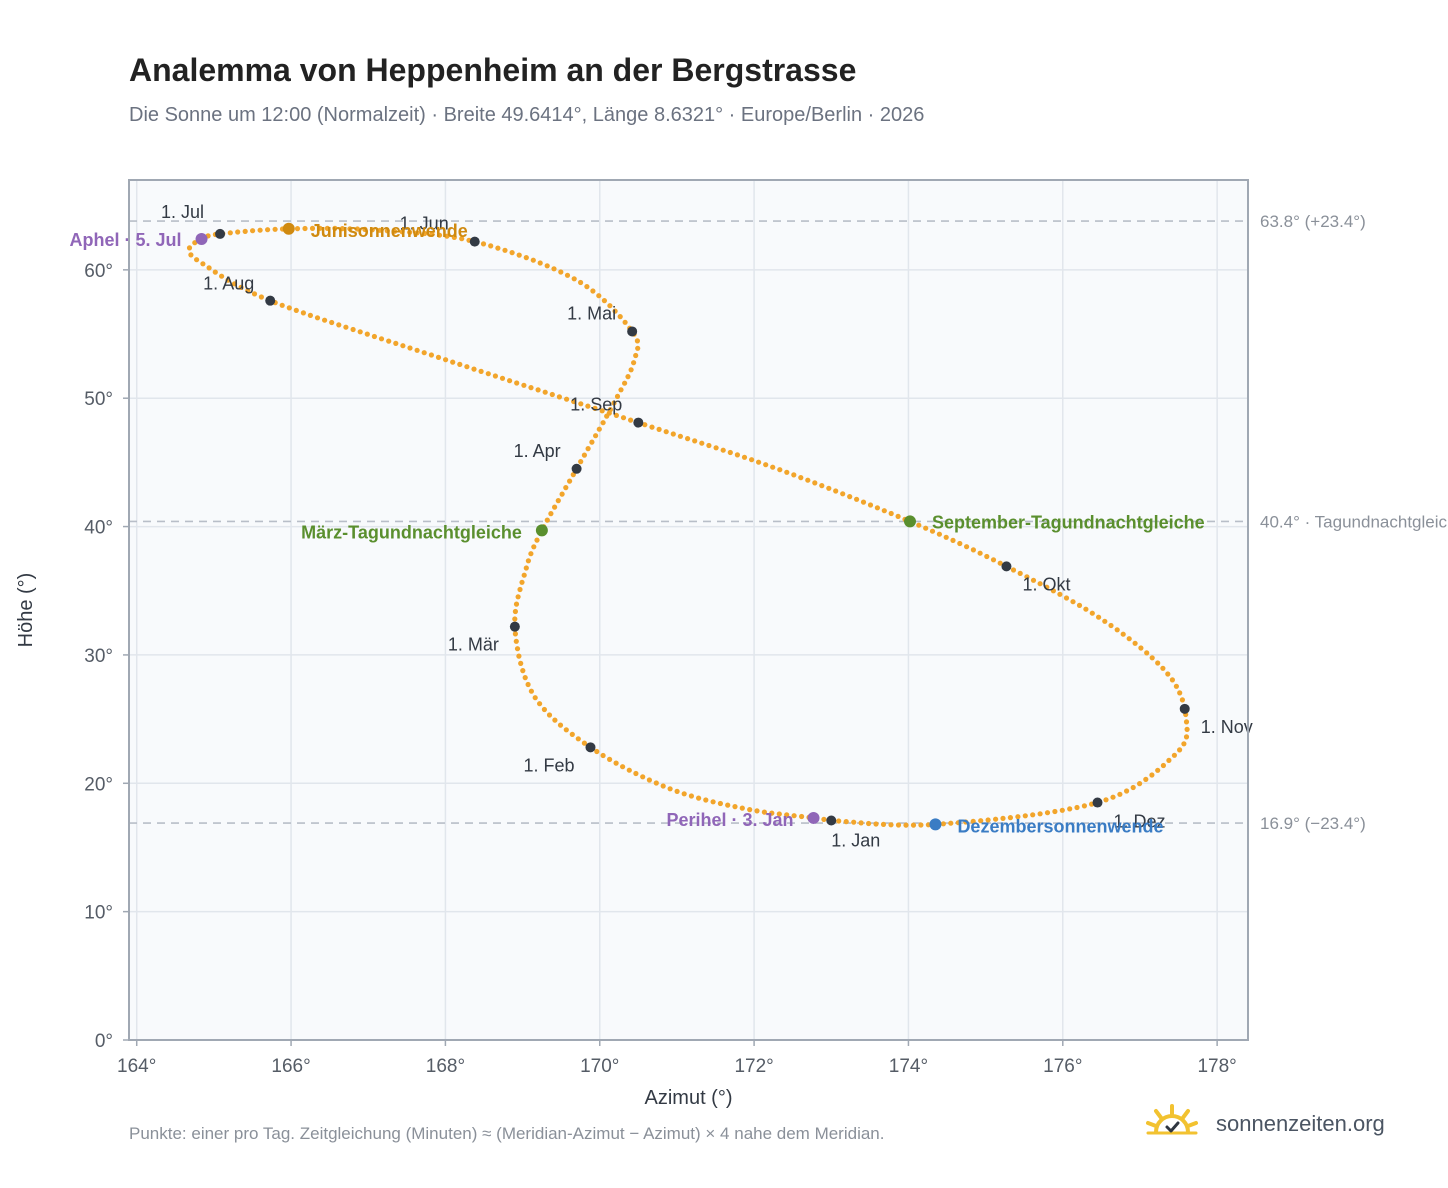  What do you see at coordinates (26, 610) in the screenshot?
I see `y-axis-label: Höhe (°)` at bounding box center [26, 610].